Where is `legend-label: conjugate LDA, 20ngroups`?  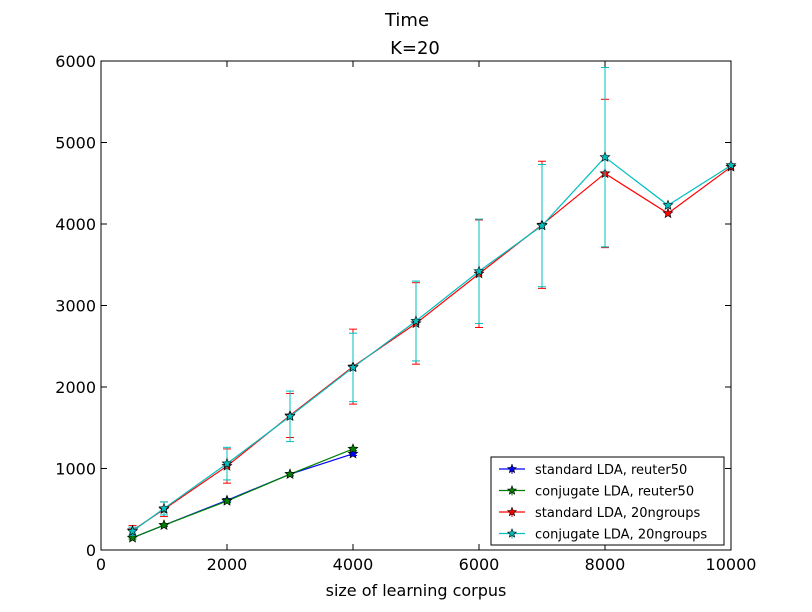
legend-label: conjugate LDA, 20ngroups is located at coordinates (621, 535).